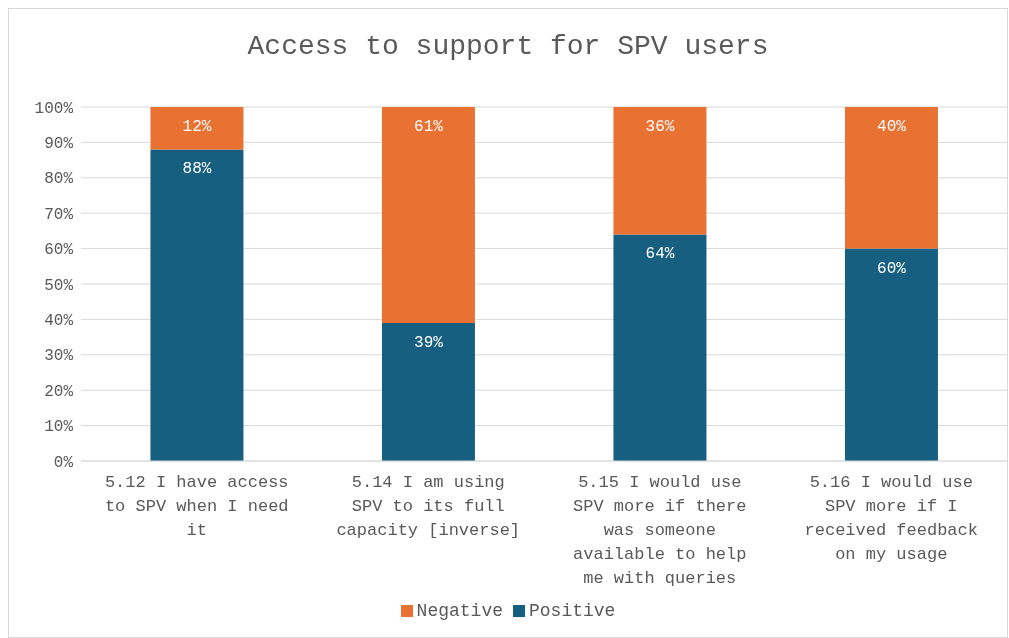  I want to click on y-tick-label: 70%, so click(59, 214).